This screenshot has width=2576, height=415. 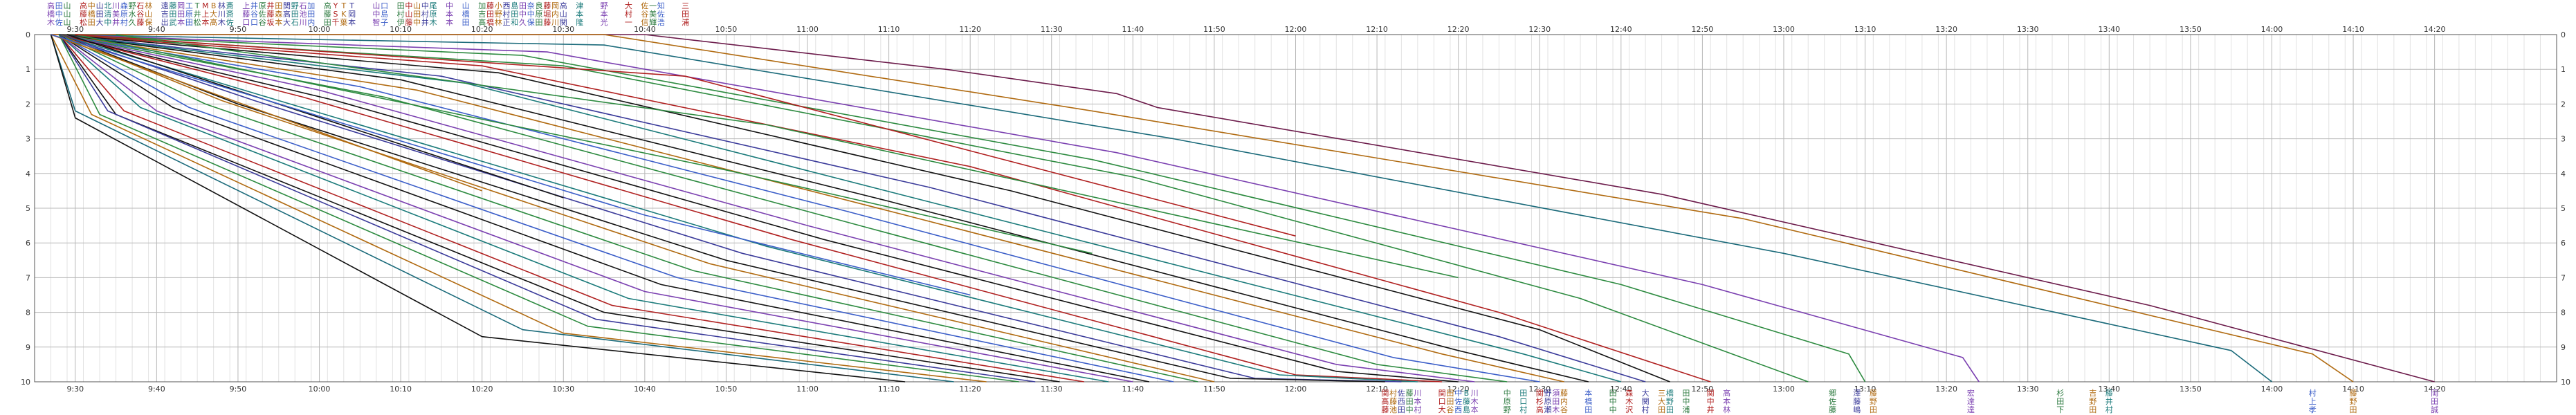 What do you see at coordinates (246, 22) in the screenshot?
I see `top-name-label: 口` at bounding box center [246, 22].